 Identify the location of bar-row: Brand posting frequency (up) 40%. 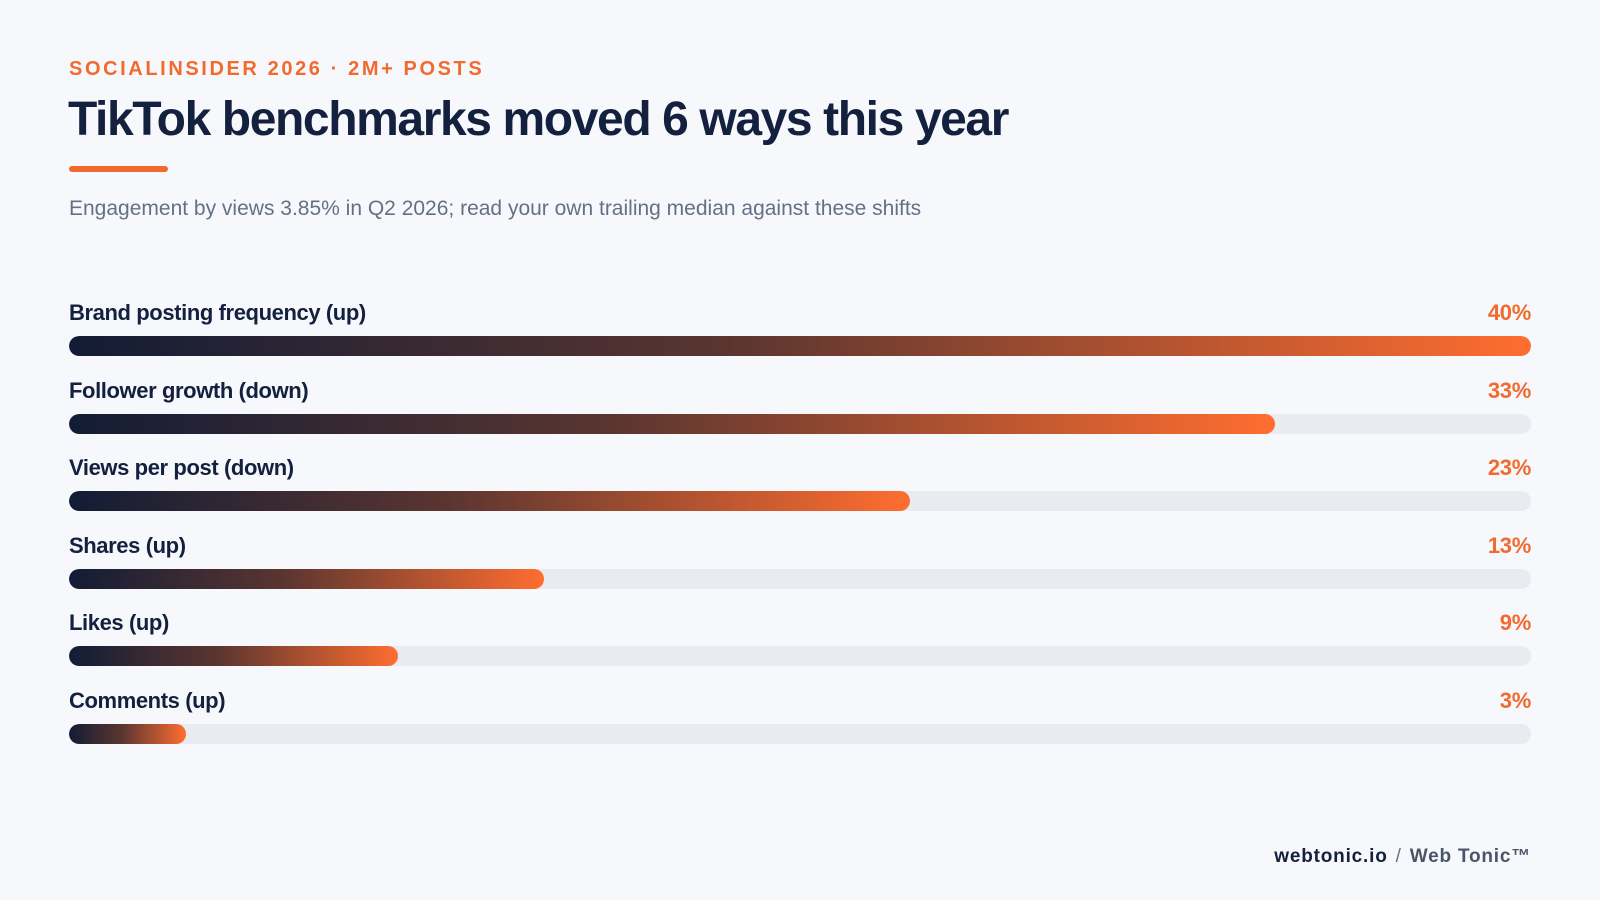
(800, 337).